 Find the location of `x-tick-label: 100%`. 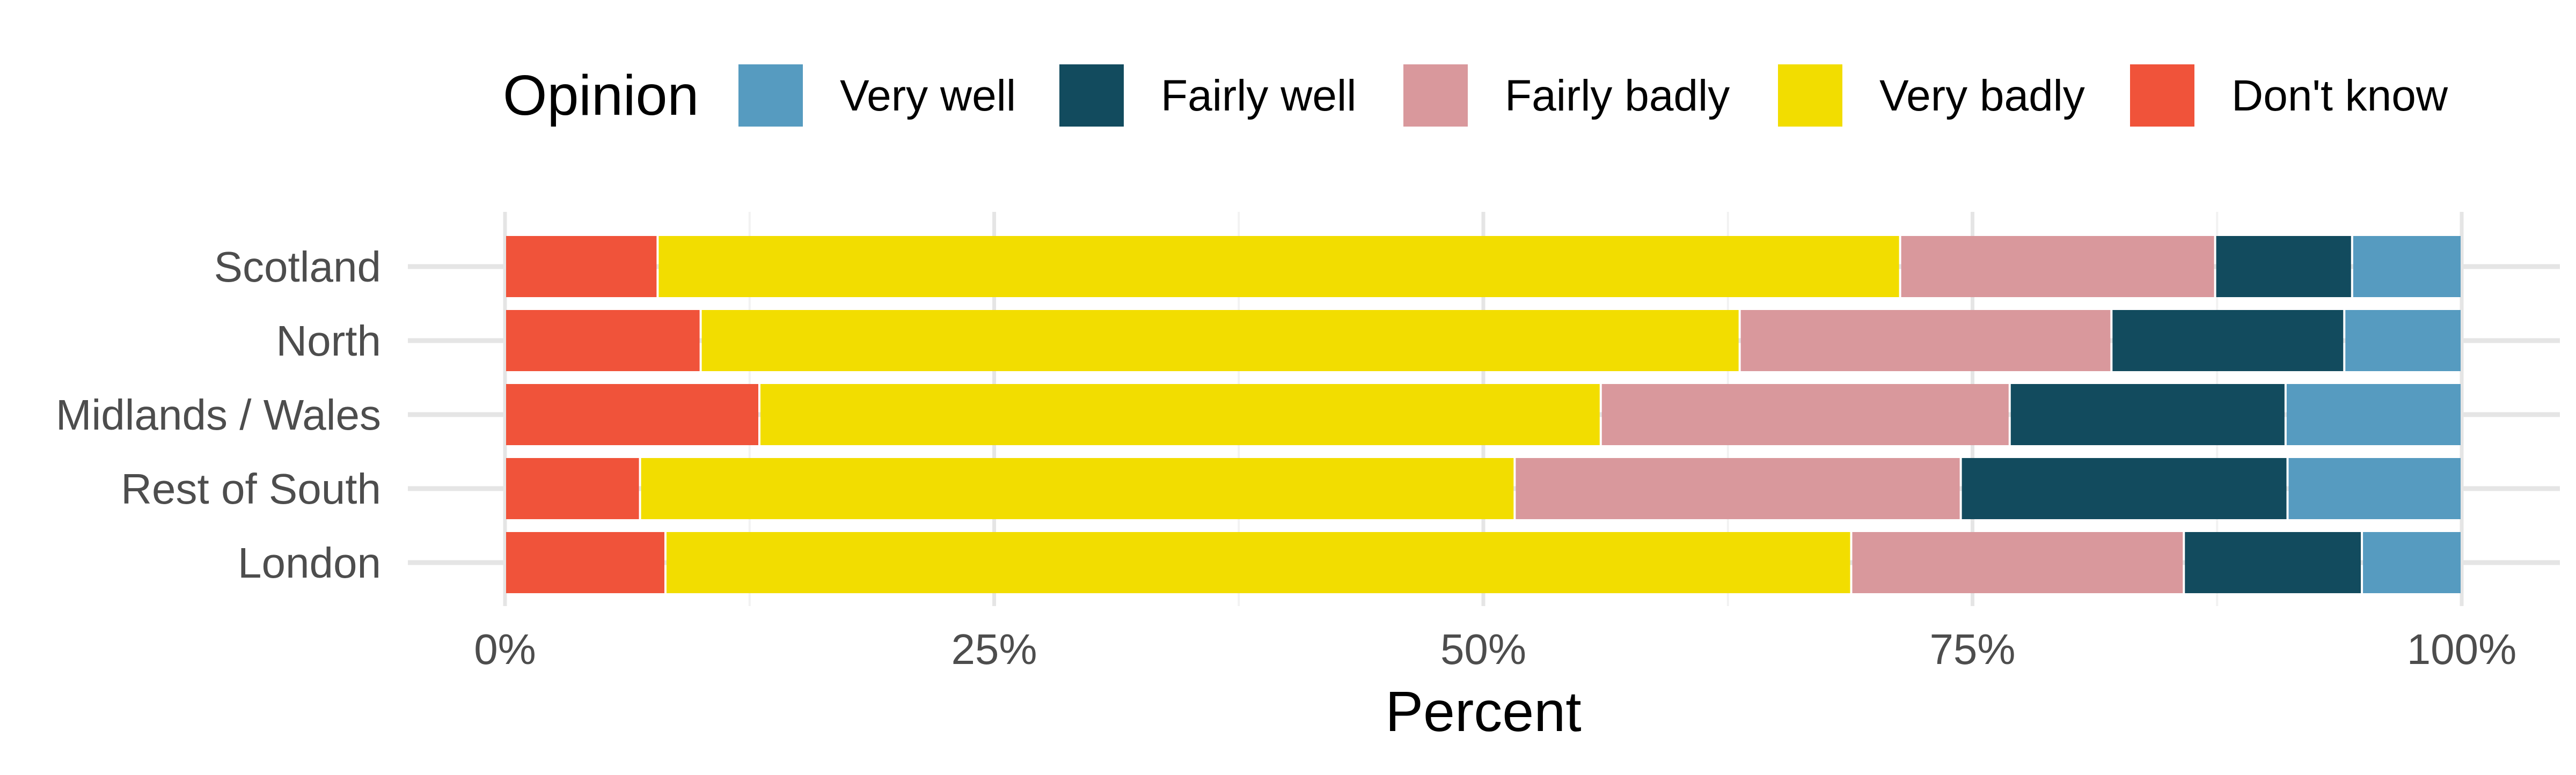

x-tick-label: 100% is located at coordinates (2462, 649).